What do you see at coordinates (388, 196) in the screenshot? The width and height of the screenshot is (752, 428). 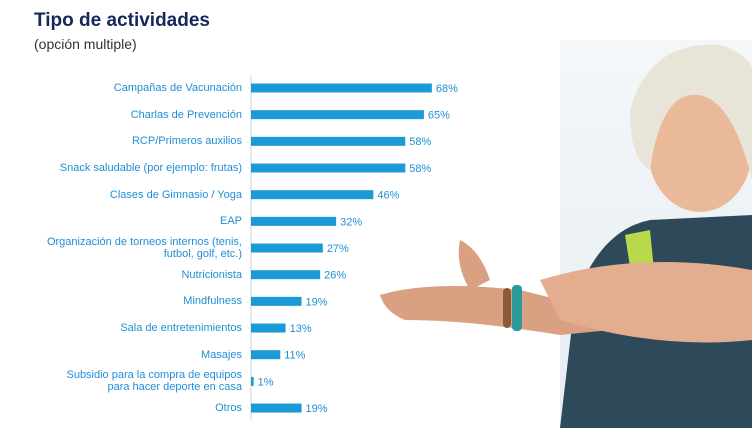 I see `value-label: 46%` at bounding box center [388, 196].